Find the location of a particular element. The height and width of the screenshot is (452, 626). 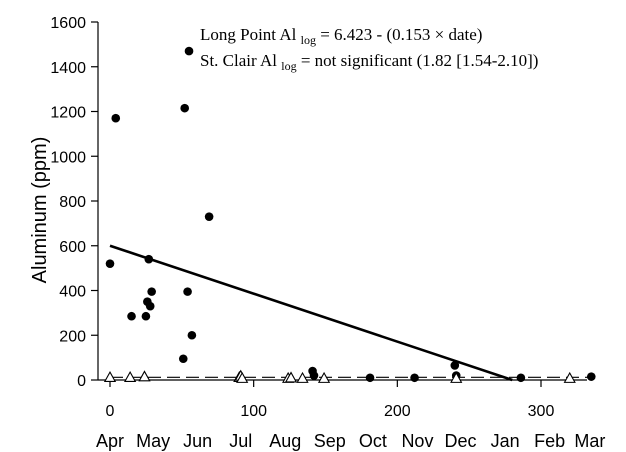

month-label: Sep is located at coordinates (330, 441).